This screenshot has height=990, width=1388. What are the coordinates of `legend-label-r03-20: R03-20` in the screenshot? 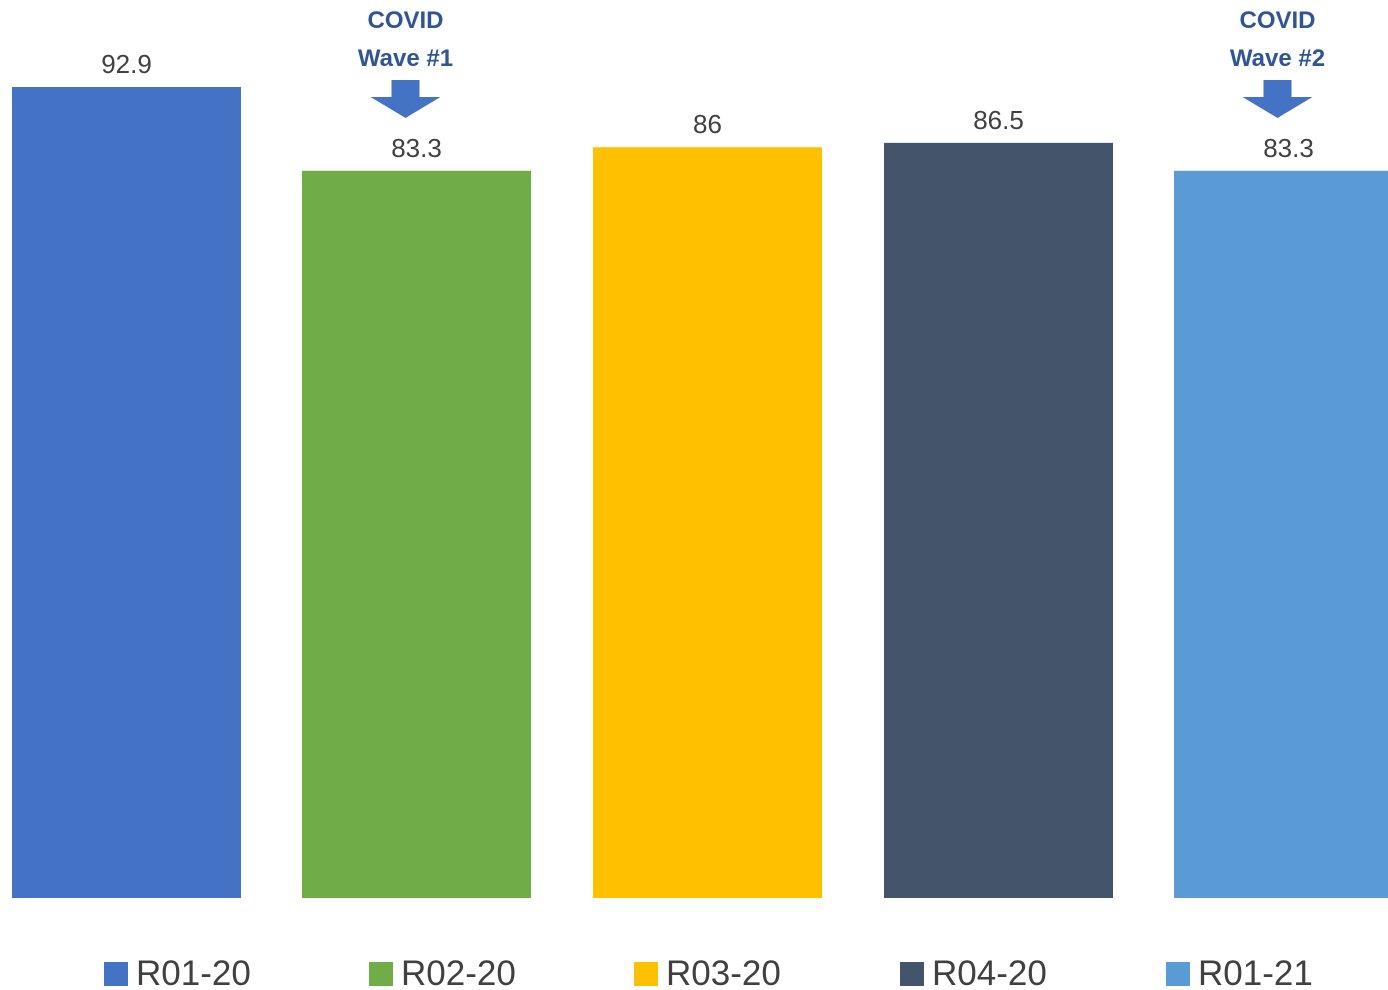 It's located at (723, 972).